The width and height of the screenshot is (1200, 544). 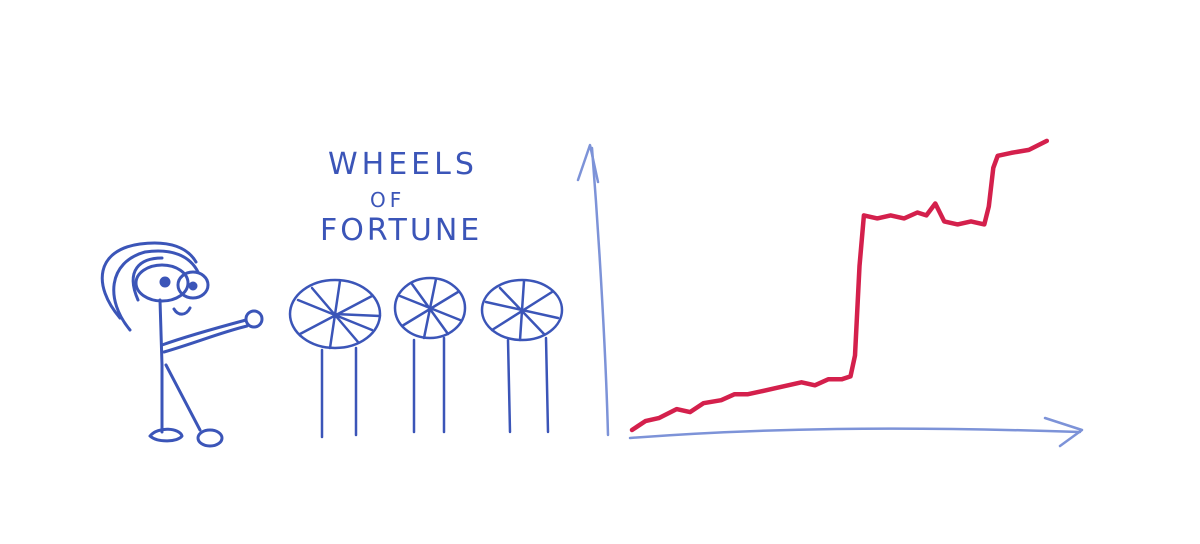 I want to click on right-eye, so click(x=193, y=285).